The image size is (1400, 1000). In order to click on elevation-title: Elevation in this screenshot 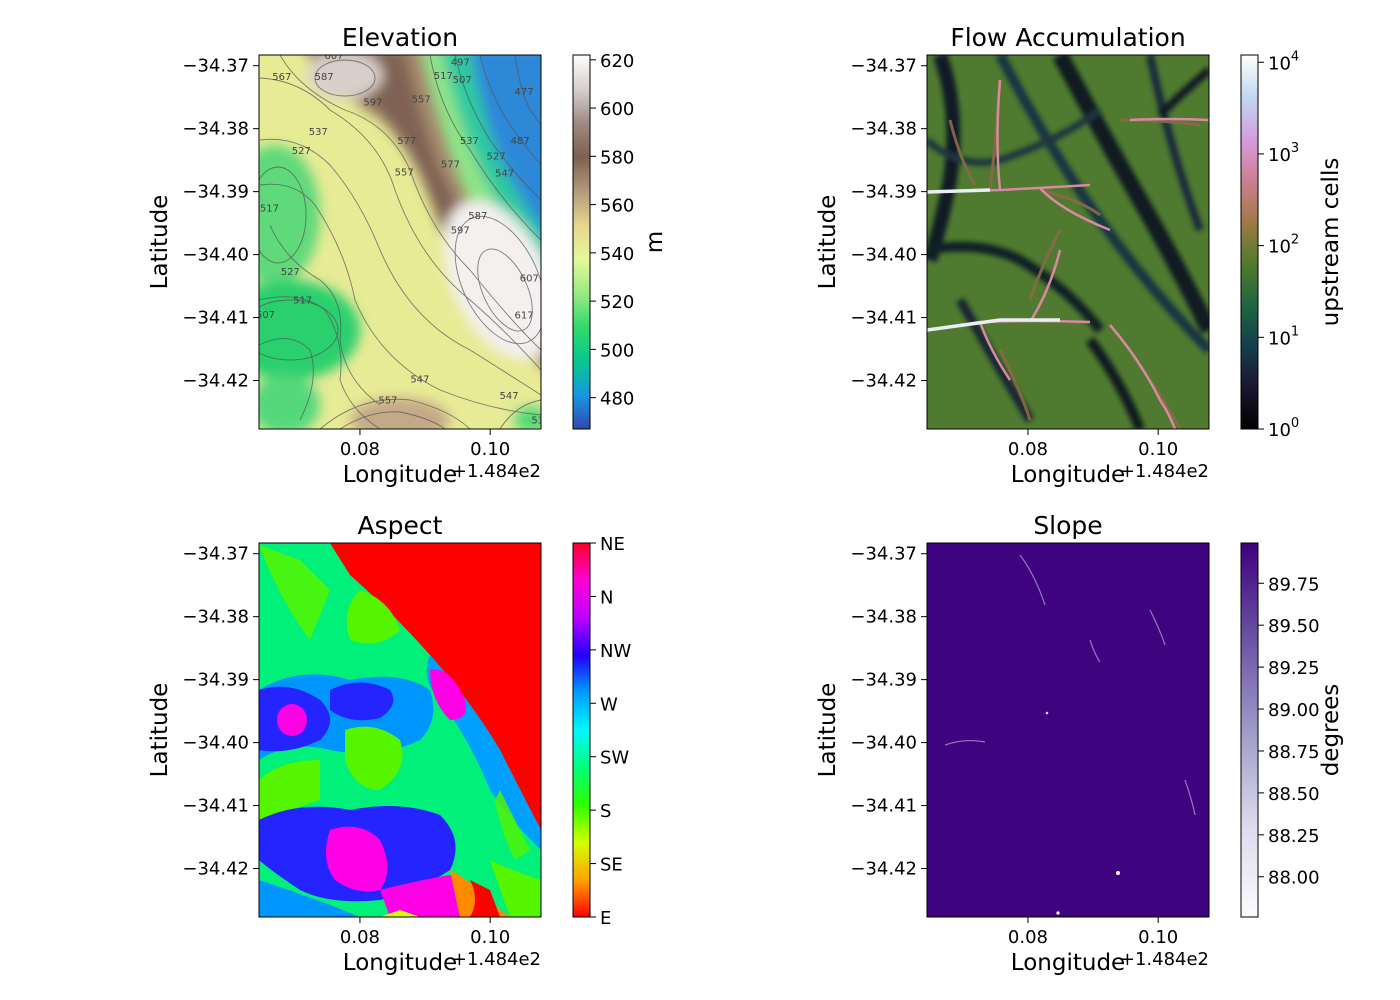, I will do `click(400, 37)`.